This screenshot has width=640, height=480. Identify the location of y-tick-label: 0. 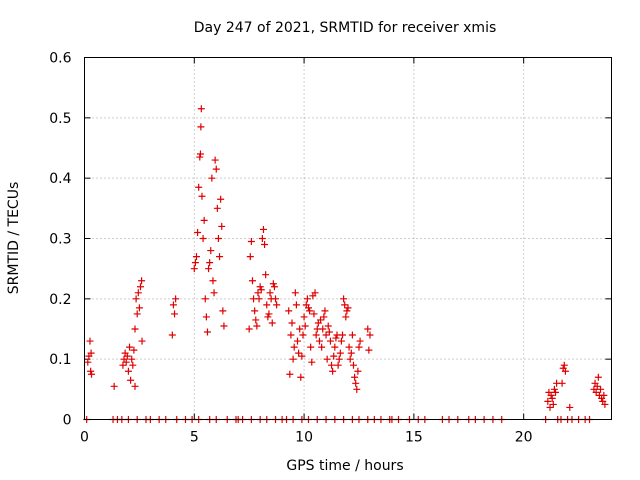
(67, 421).